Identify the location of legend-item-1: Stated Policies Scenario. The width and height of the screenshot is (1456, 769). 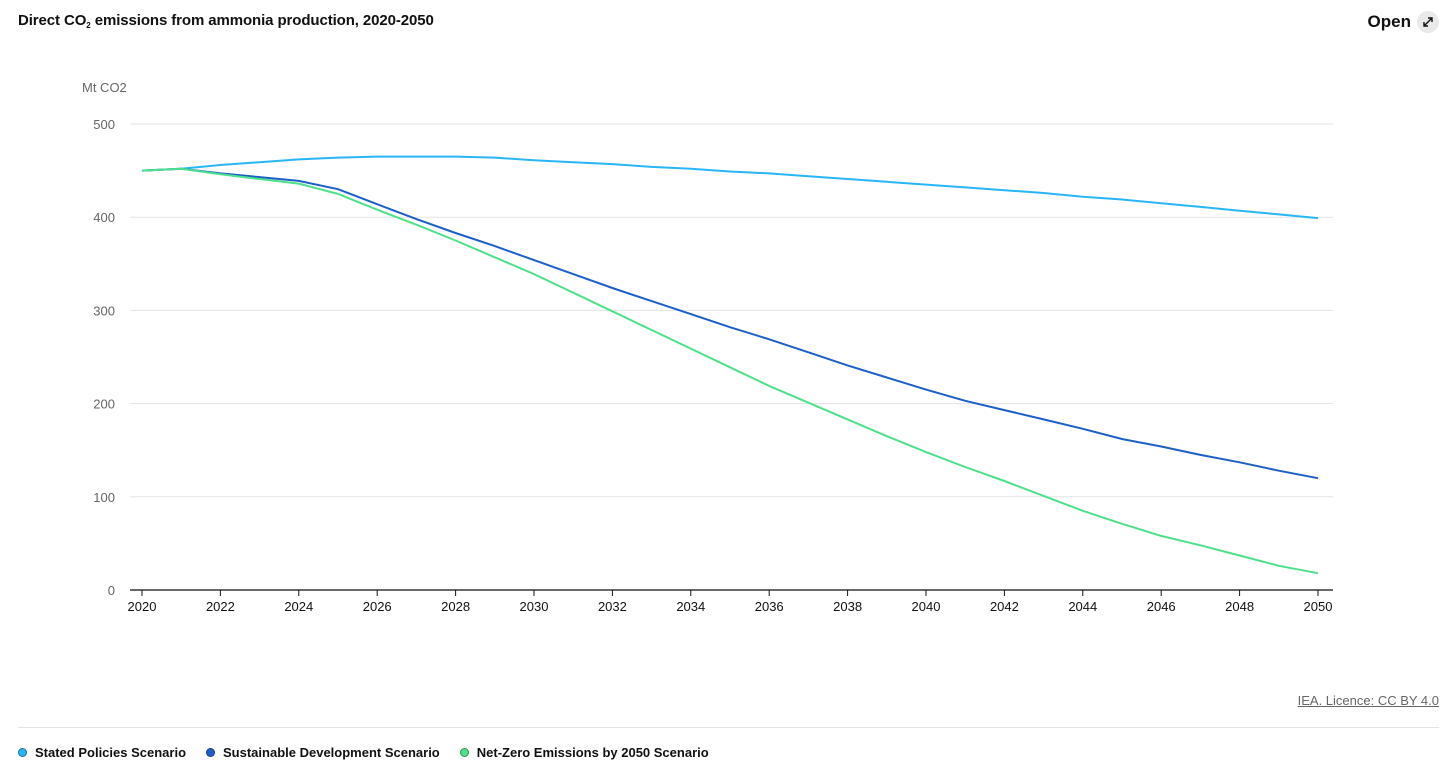
(102, 752).